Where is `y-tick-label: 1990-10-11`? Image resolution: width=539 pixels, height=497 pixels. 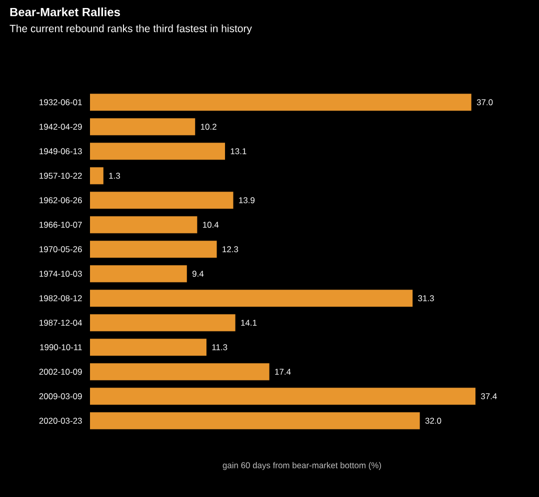 y-tick-label: 1990-10-11 is located at coordinates (61, 347).